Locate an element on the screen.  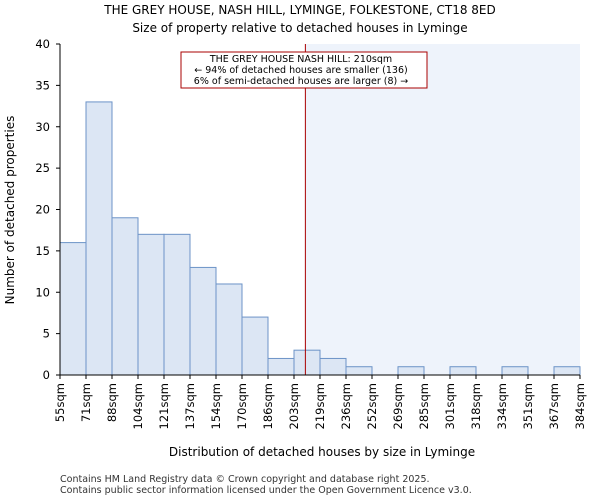
x-tick-label: 88sqm is located at coordinates (112, 402).